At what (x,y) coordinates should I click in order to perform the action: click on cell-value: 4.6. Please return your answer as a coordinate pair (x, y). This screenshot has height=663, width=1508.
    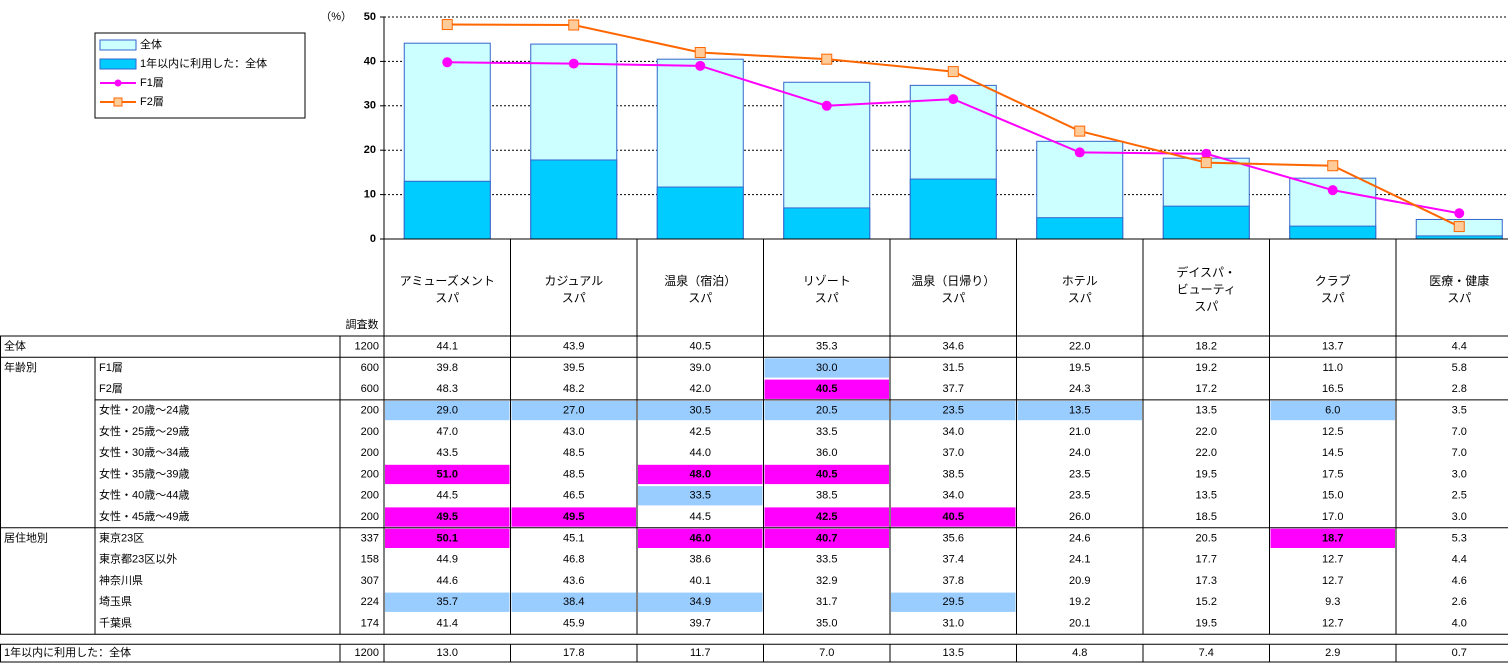
    Looking at the image, I should click on (1459, 581).